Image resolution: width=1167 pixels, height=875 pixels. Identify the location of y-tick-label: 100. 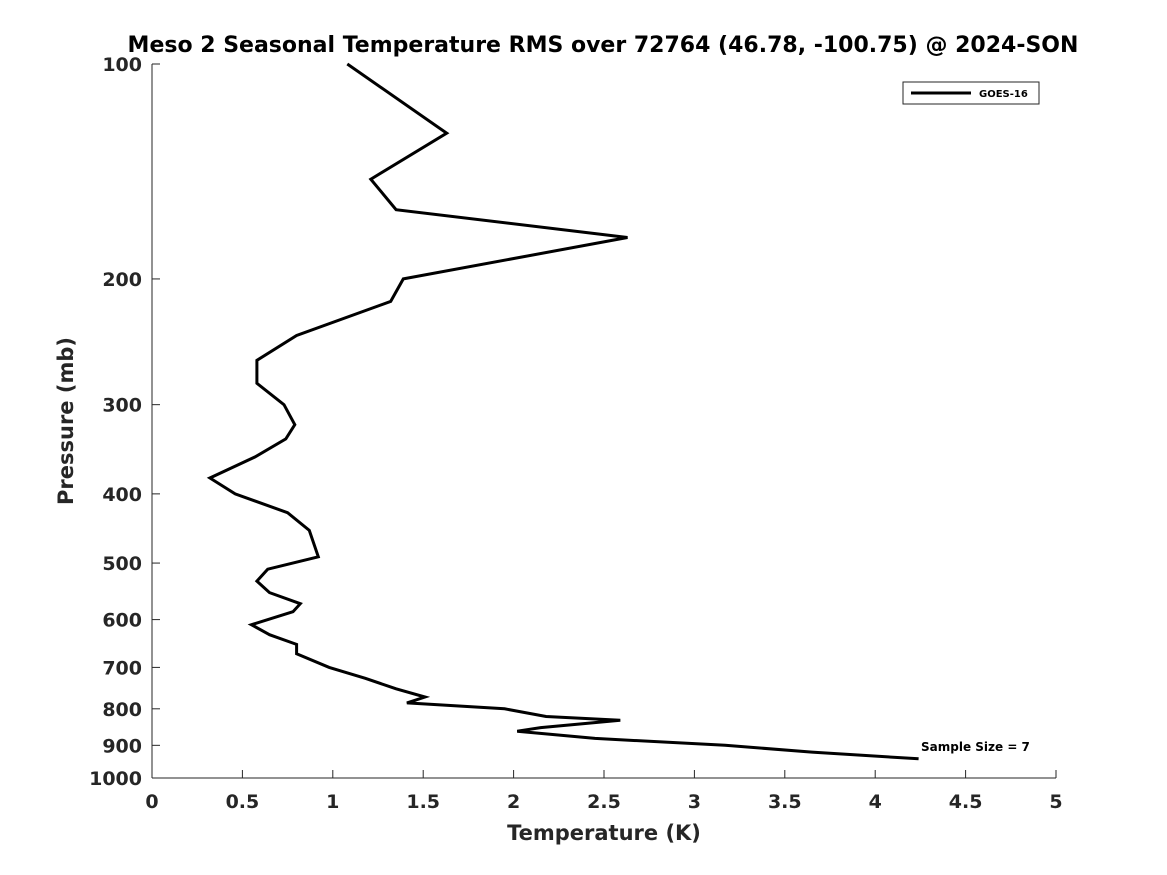
(122, 65).